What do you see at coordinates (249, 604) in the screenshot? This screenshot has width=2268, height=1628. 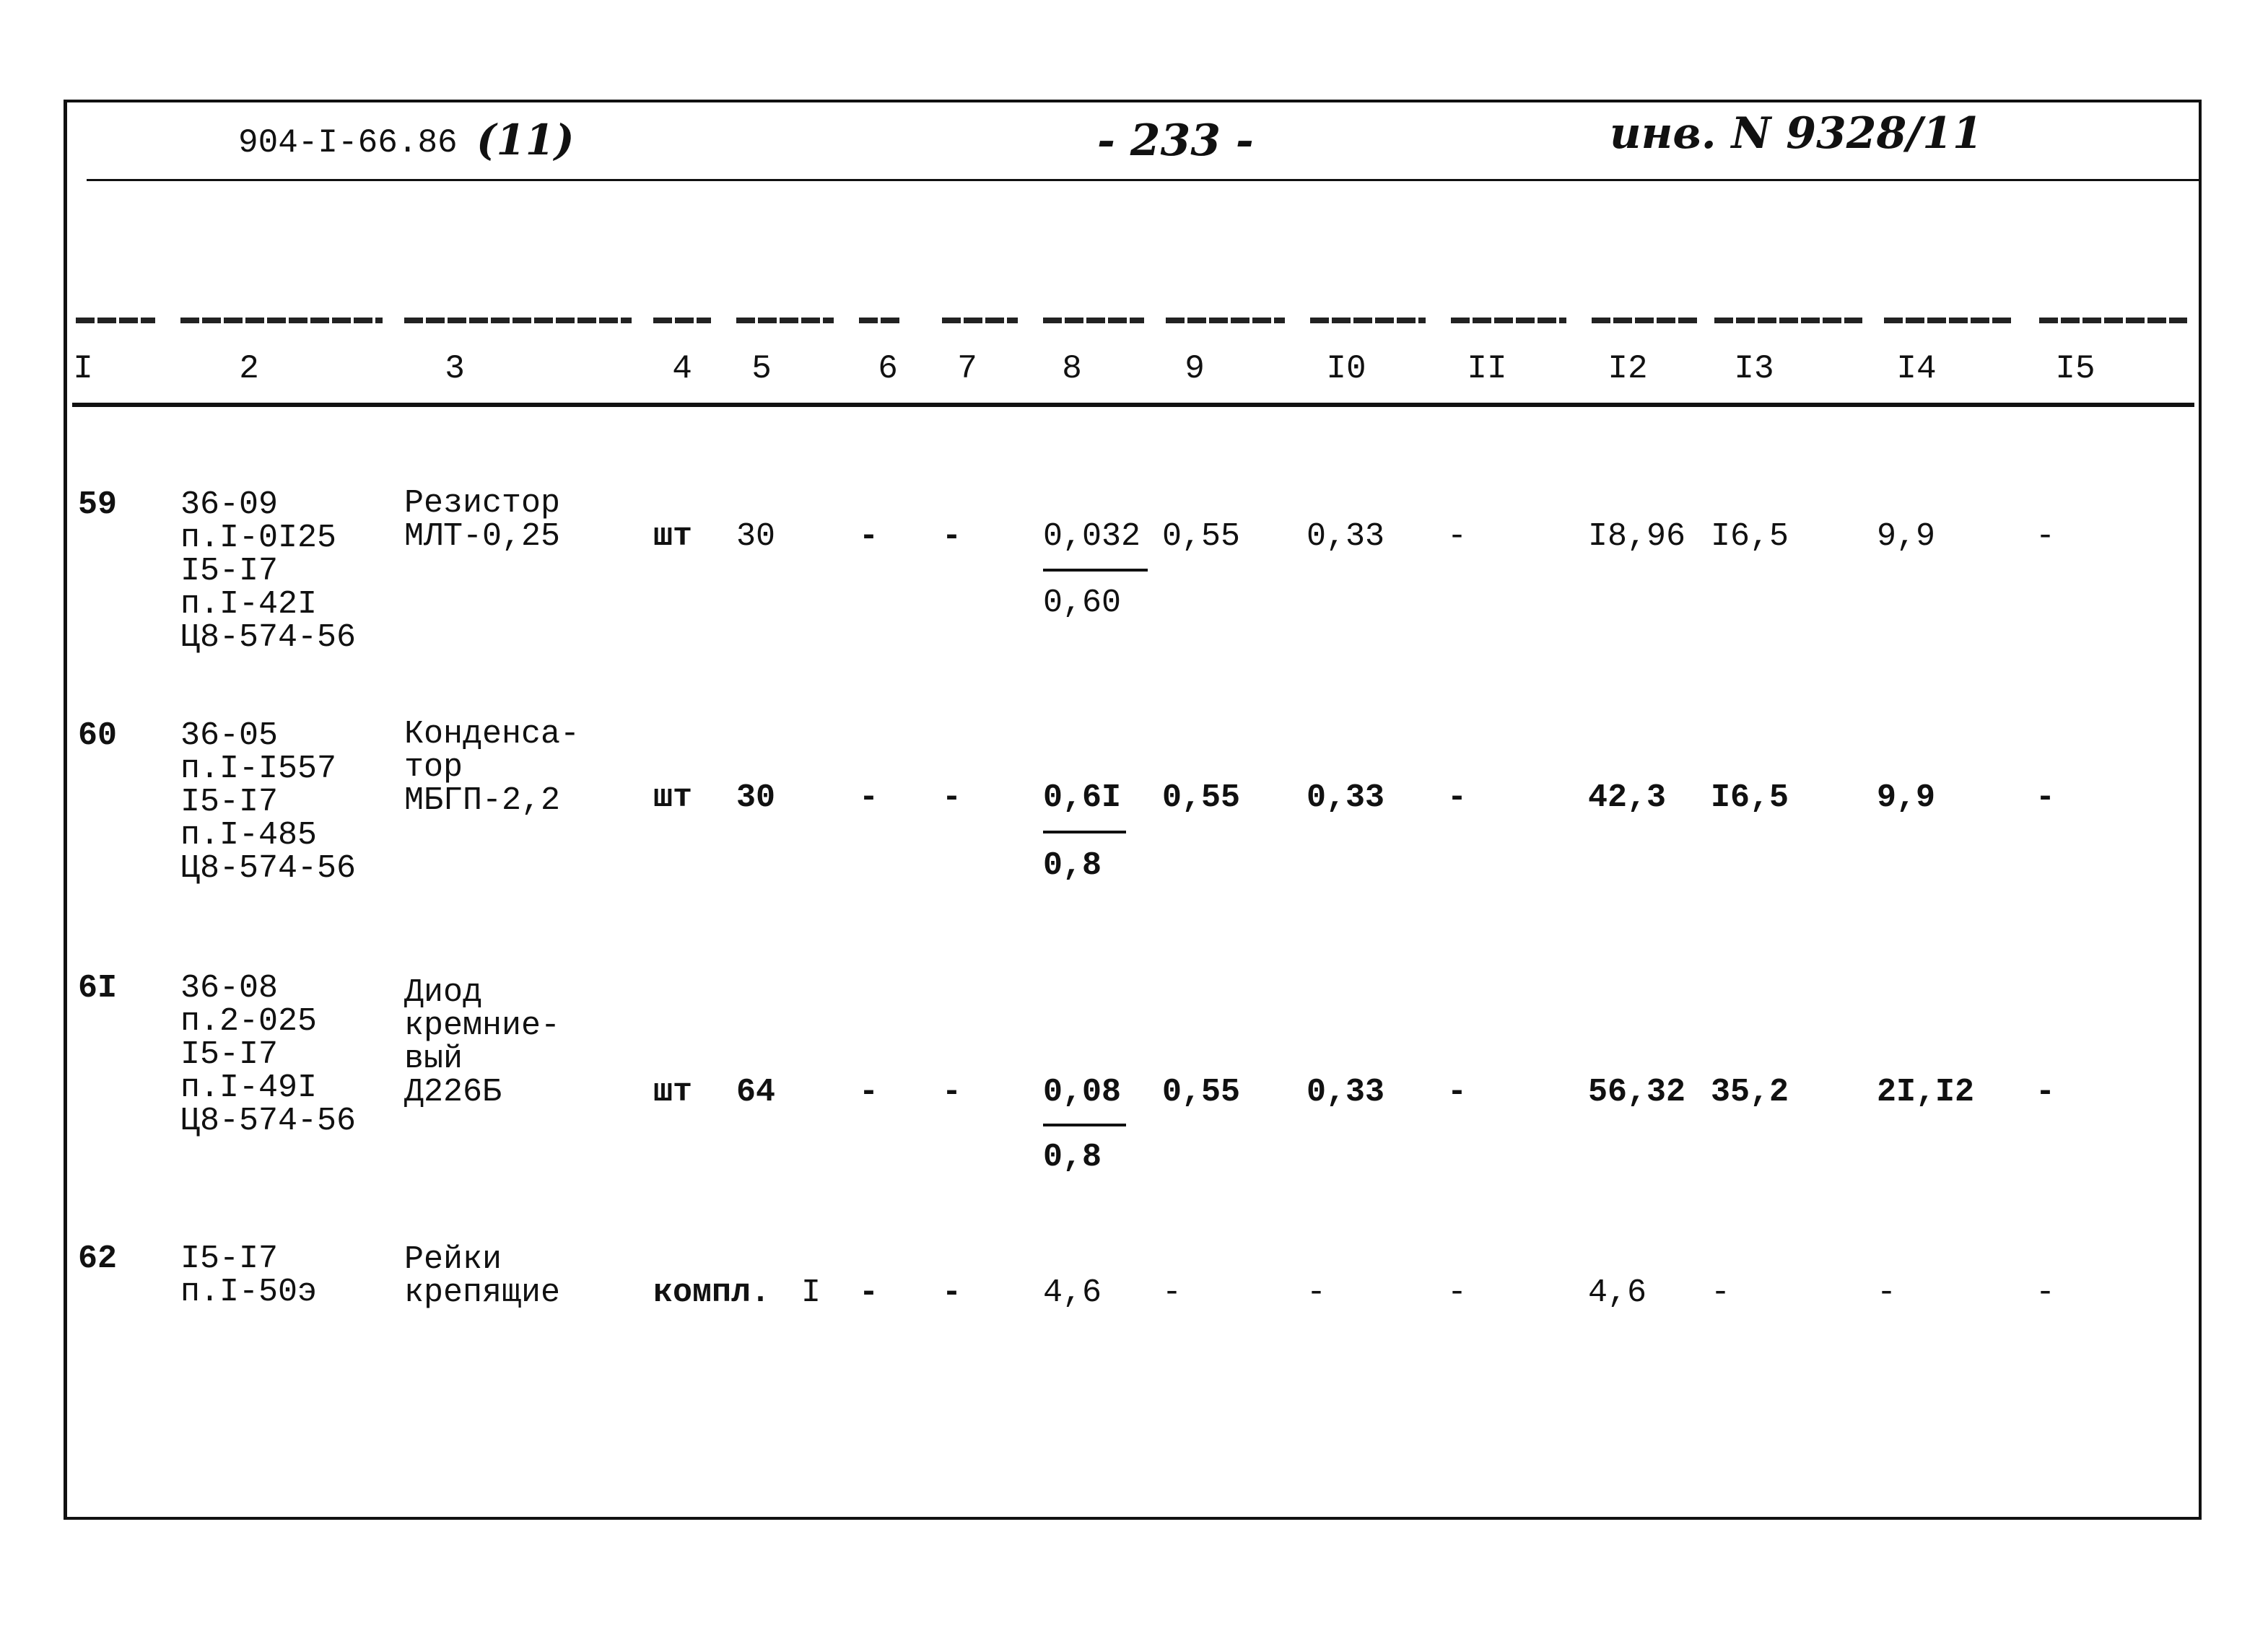 I see `reference-line: п.I-42I` at bounding box center [249, 604].